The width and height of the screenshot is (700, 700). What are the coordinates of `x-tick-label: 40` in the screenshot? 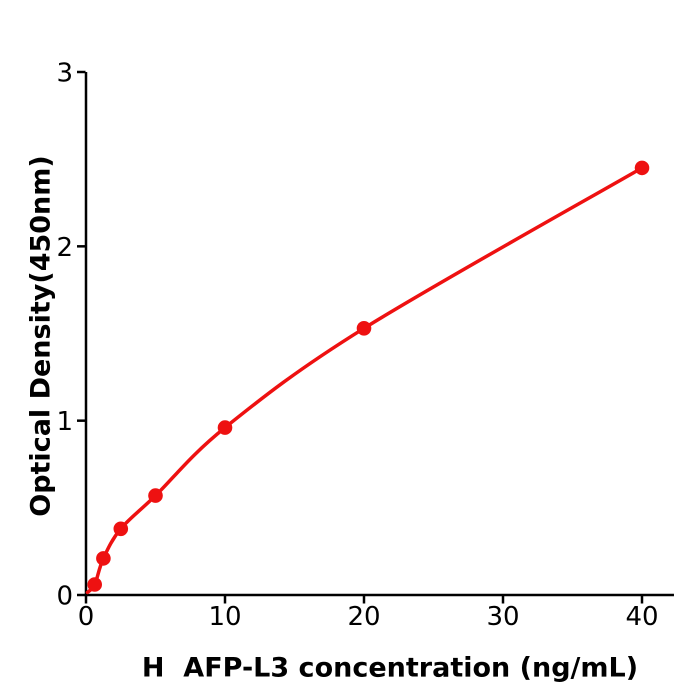 It's located at (641, 617).